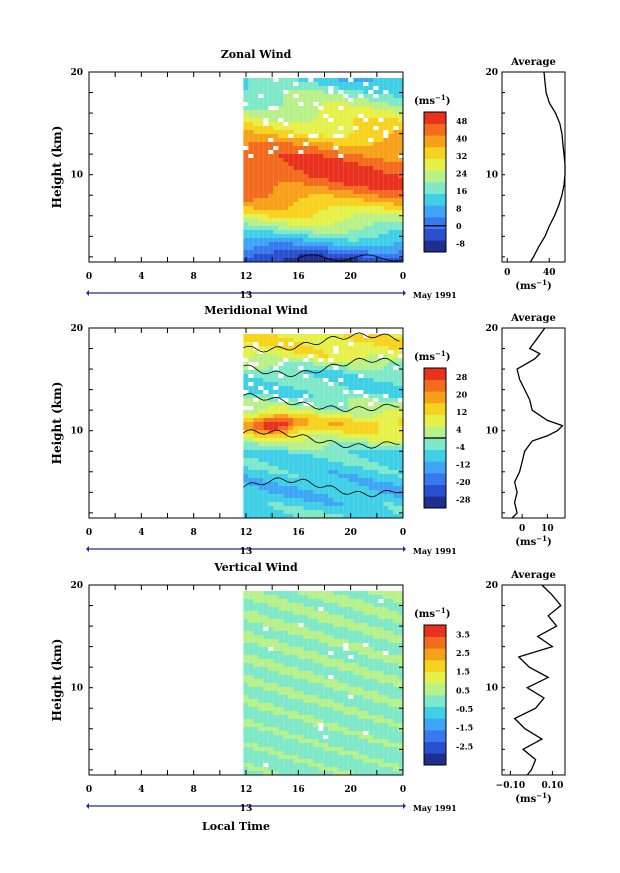  What do you see at coordinates (464, 746) in the screenshot?
I see `colorbar-tick-label: -2.5` at bounding box center [464, 746].